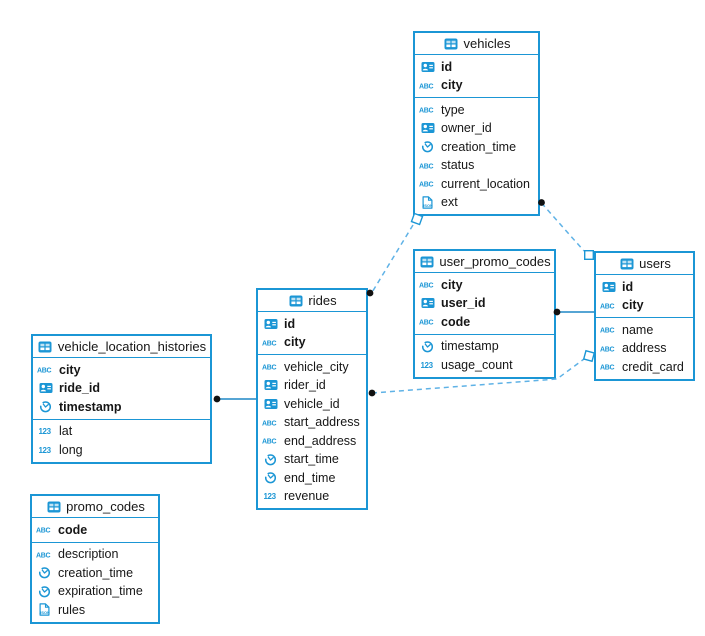 This screenshot has width=705, height=636. What do you see at coordinates (476, 202) in the screenshot?
I see `column-row: JSON ext` at bounding box center [476, 202].